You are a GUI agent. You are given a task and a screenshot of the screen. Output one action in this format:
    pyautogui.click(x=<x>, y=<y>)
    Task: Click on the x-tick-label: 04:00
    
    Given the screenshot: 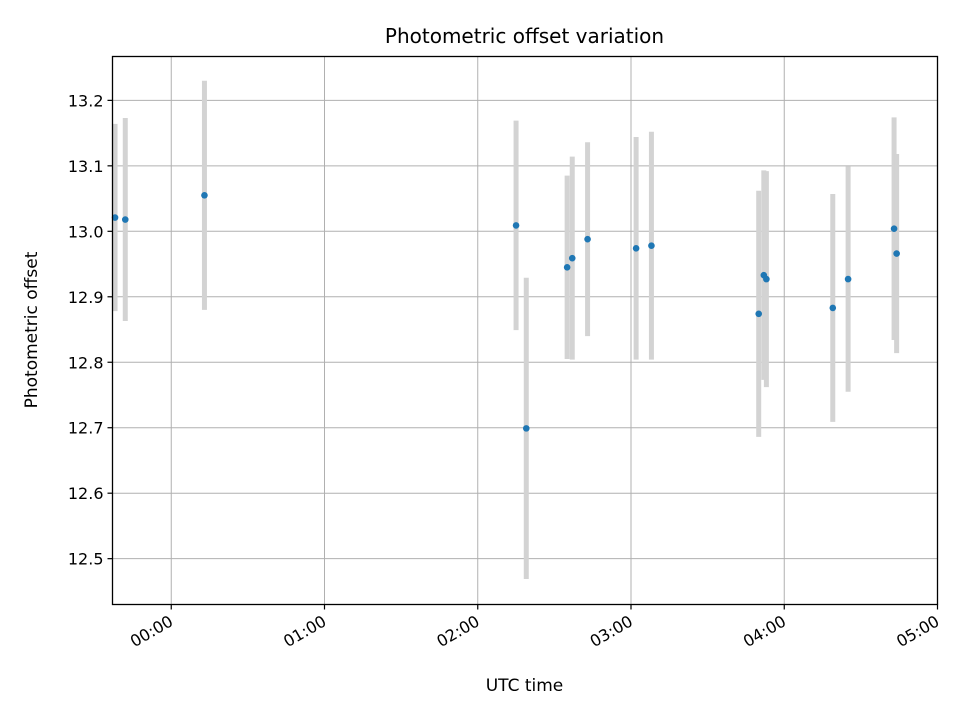 What is the action you would take?
    pyautogui.click(x=764, y=632)
    